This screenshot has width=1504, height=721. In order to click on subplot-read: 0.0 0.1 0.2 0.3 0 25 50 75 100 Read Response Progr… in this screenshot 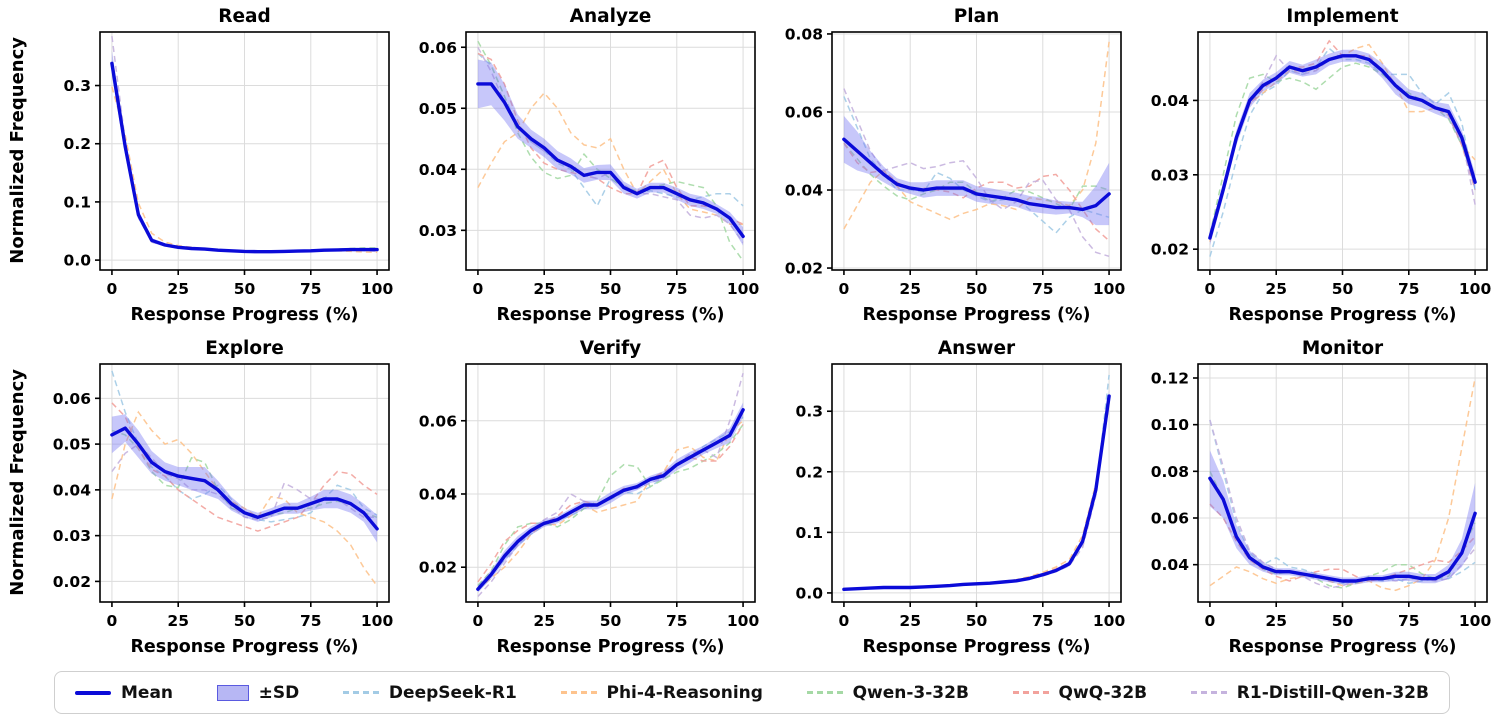, I will do `click(217, 168)`.